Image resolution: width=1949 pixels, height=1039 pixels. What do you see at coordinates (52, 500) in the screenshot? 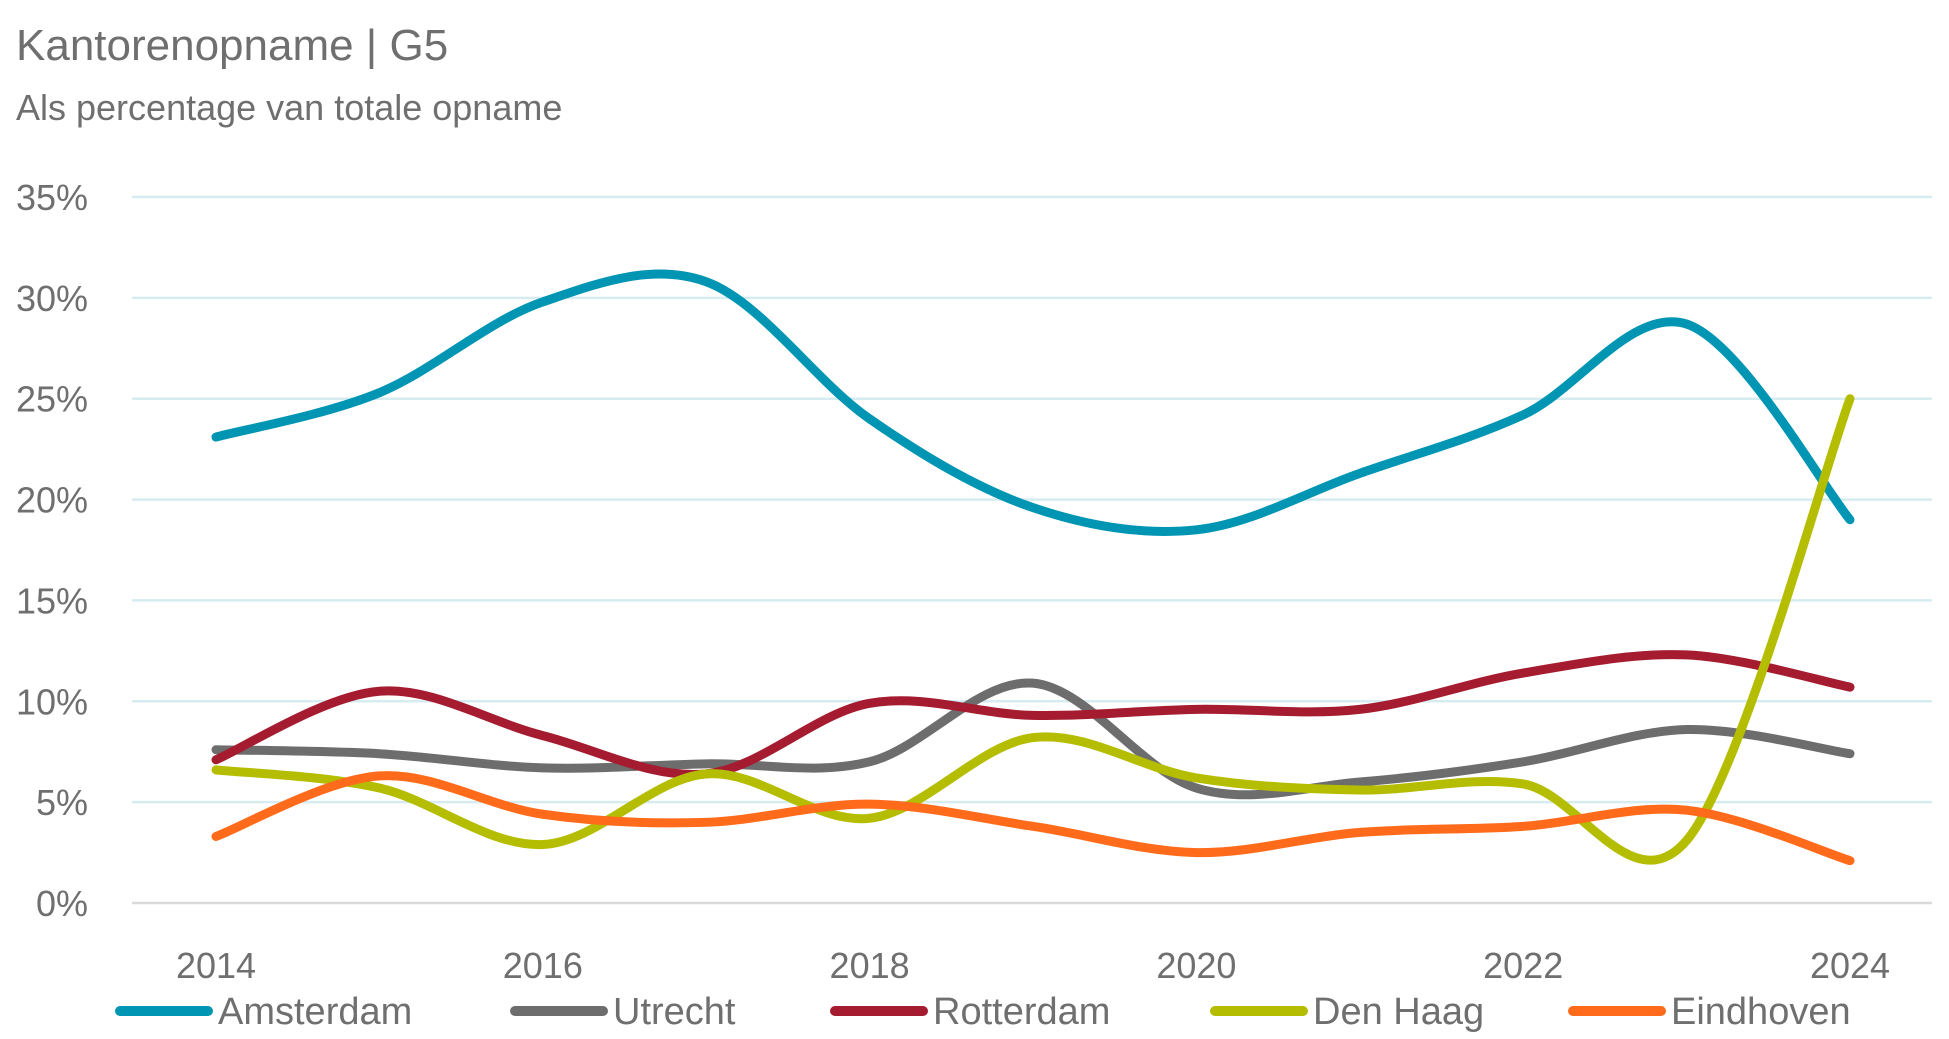
I see `y-tick-label: 20%` at bounding box center [52, 500].